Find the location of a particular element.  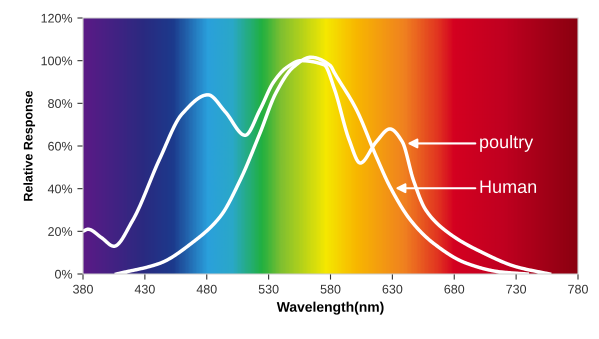

x-tick-label: 380 is located at coordinates (83, 289).